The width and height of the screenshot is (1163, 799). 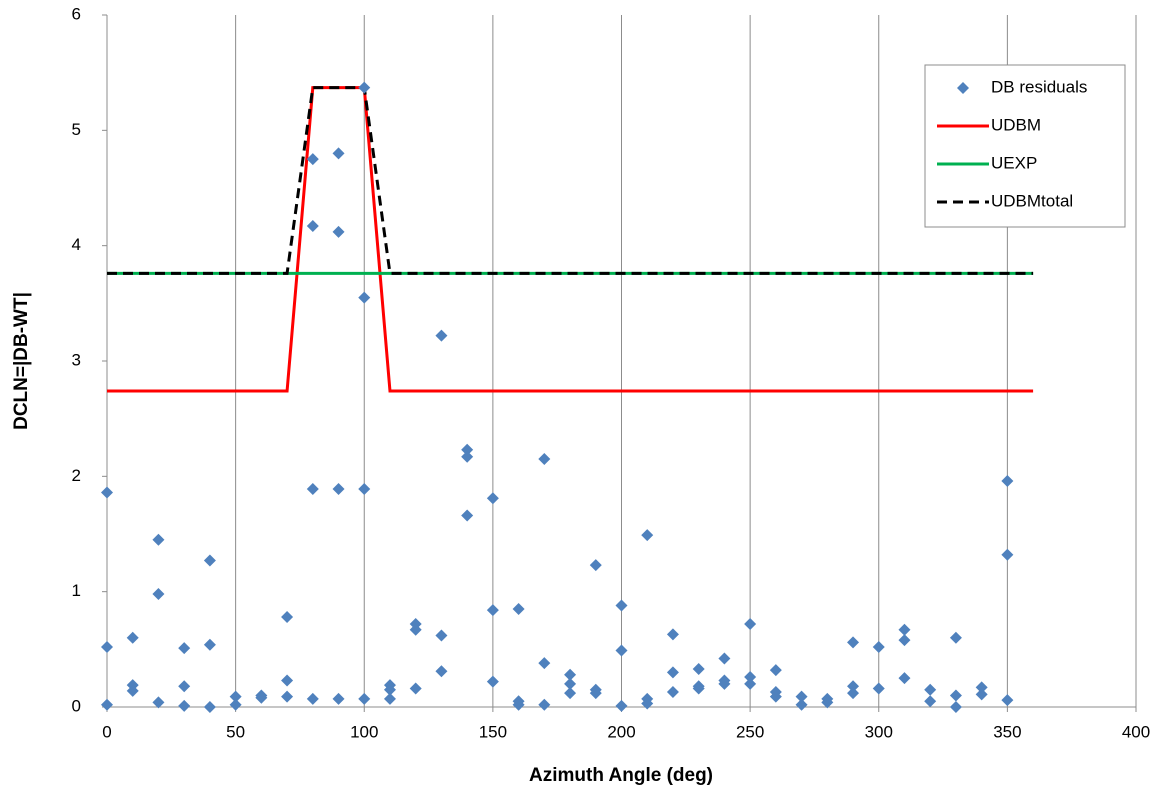 I want to click on x-tick-label: 50, so click(x=235, y=731).